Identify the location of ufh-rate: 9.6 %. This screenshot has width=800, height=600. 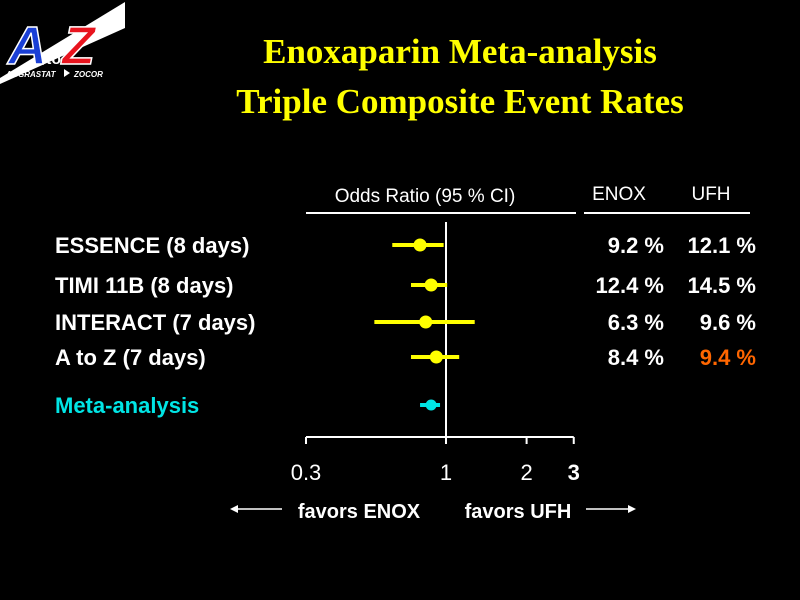
(728, 322).